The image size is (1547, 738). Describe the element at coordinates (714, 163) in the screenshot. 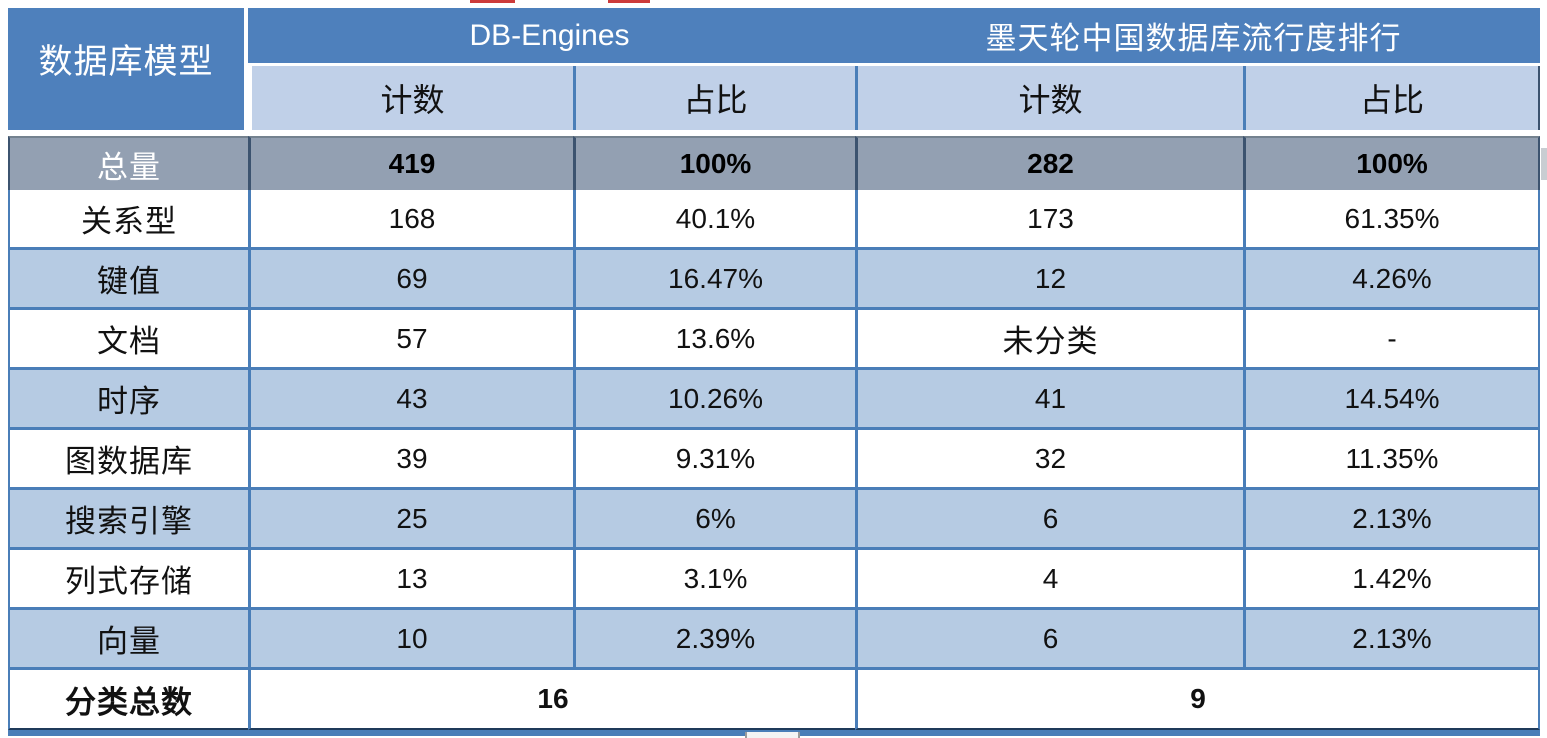

I see `total-dbengines-share: 100%` at that location.